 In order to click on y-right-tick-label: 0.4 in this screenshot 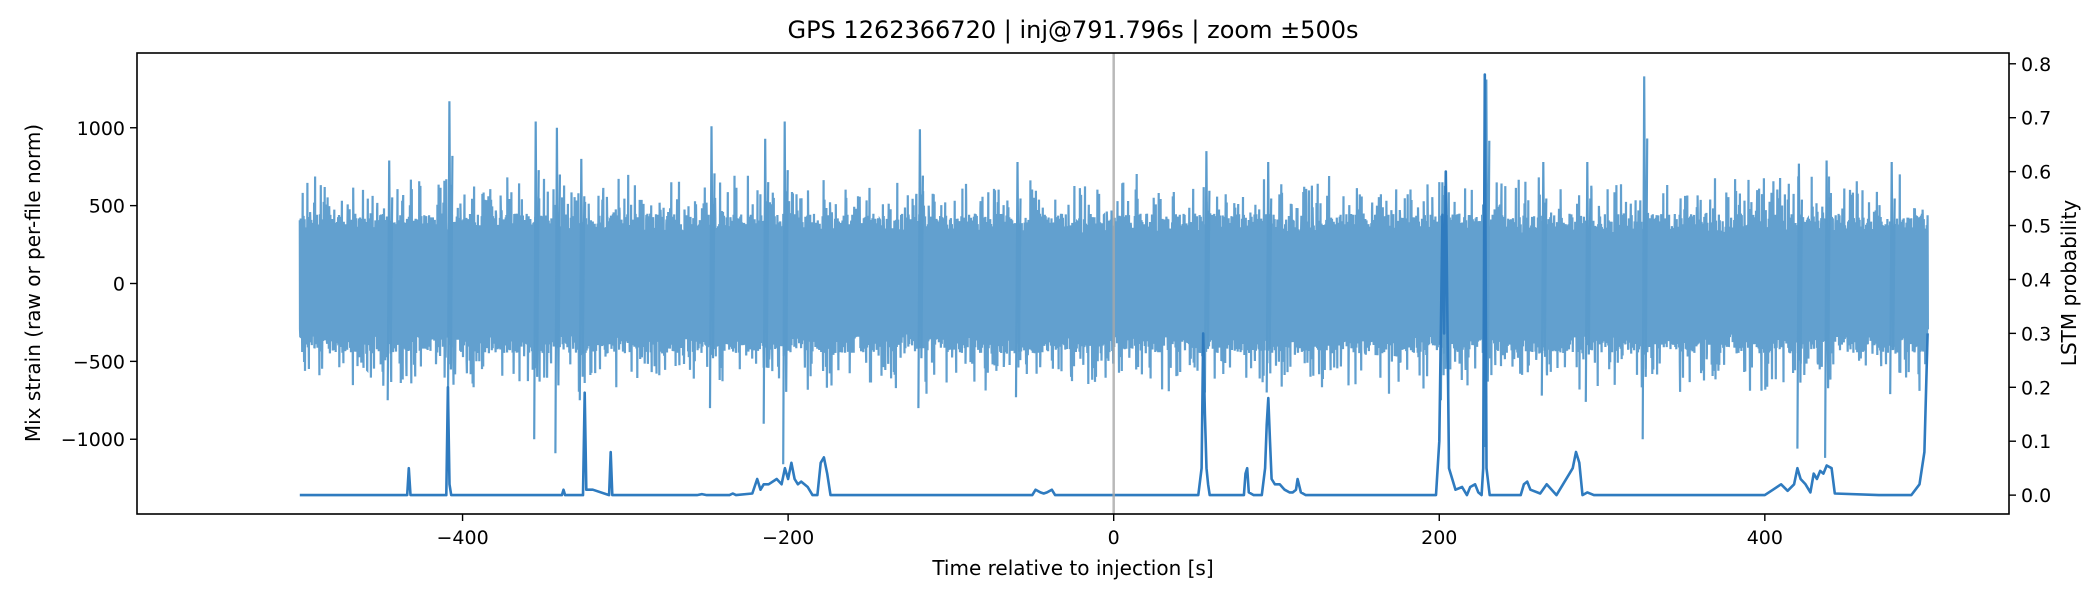, I will do `click(2036, 280)`.